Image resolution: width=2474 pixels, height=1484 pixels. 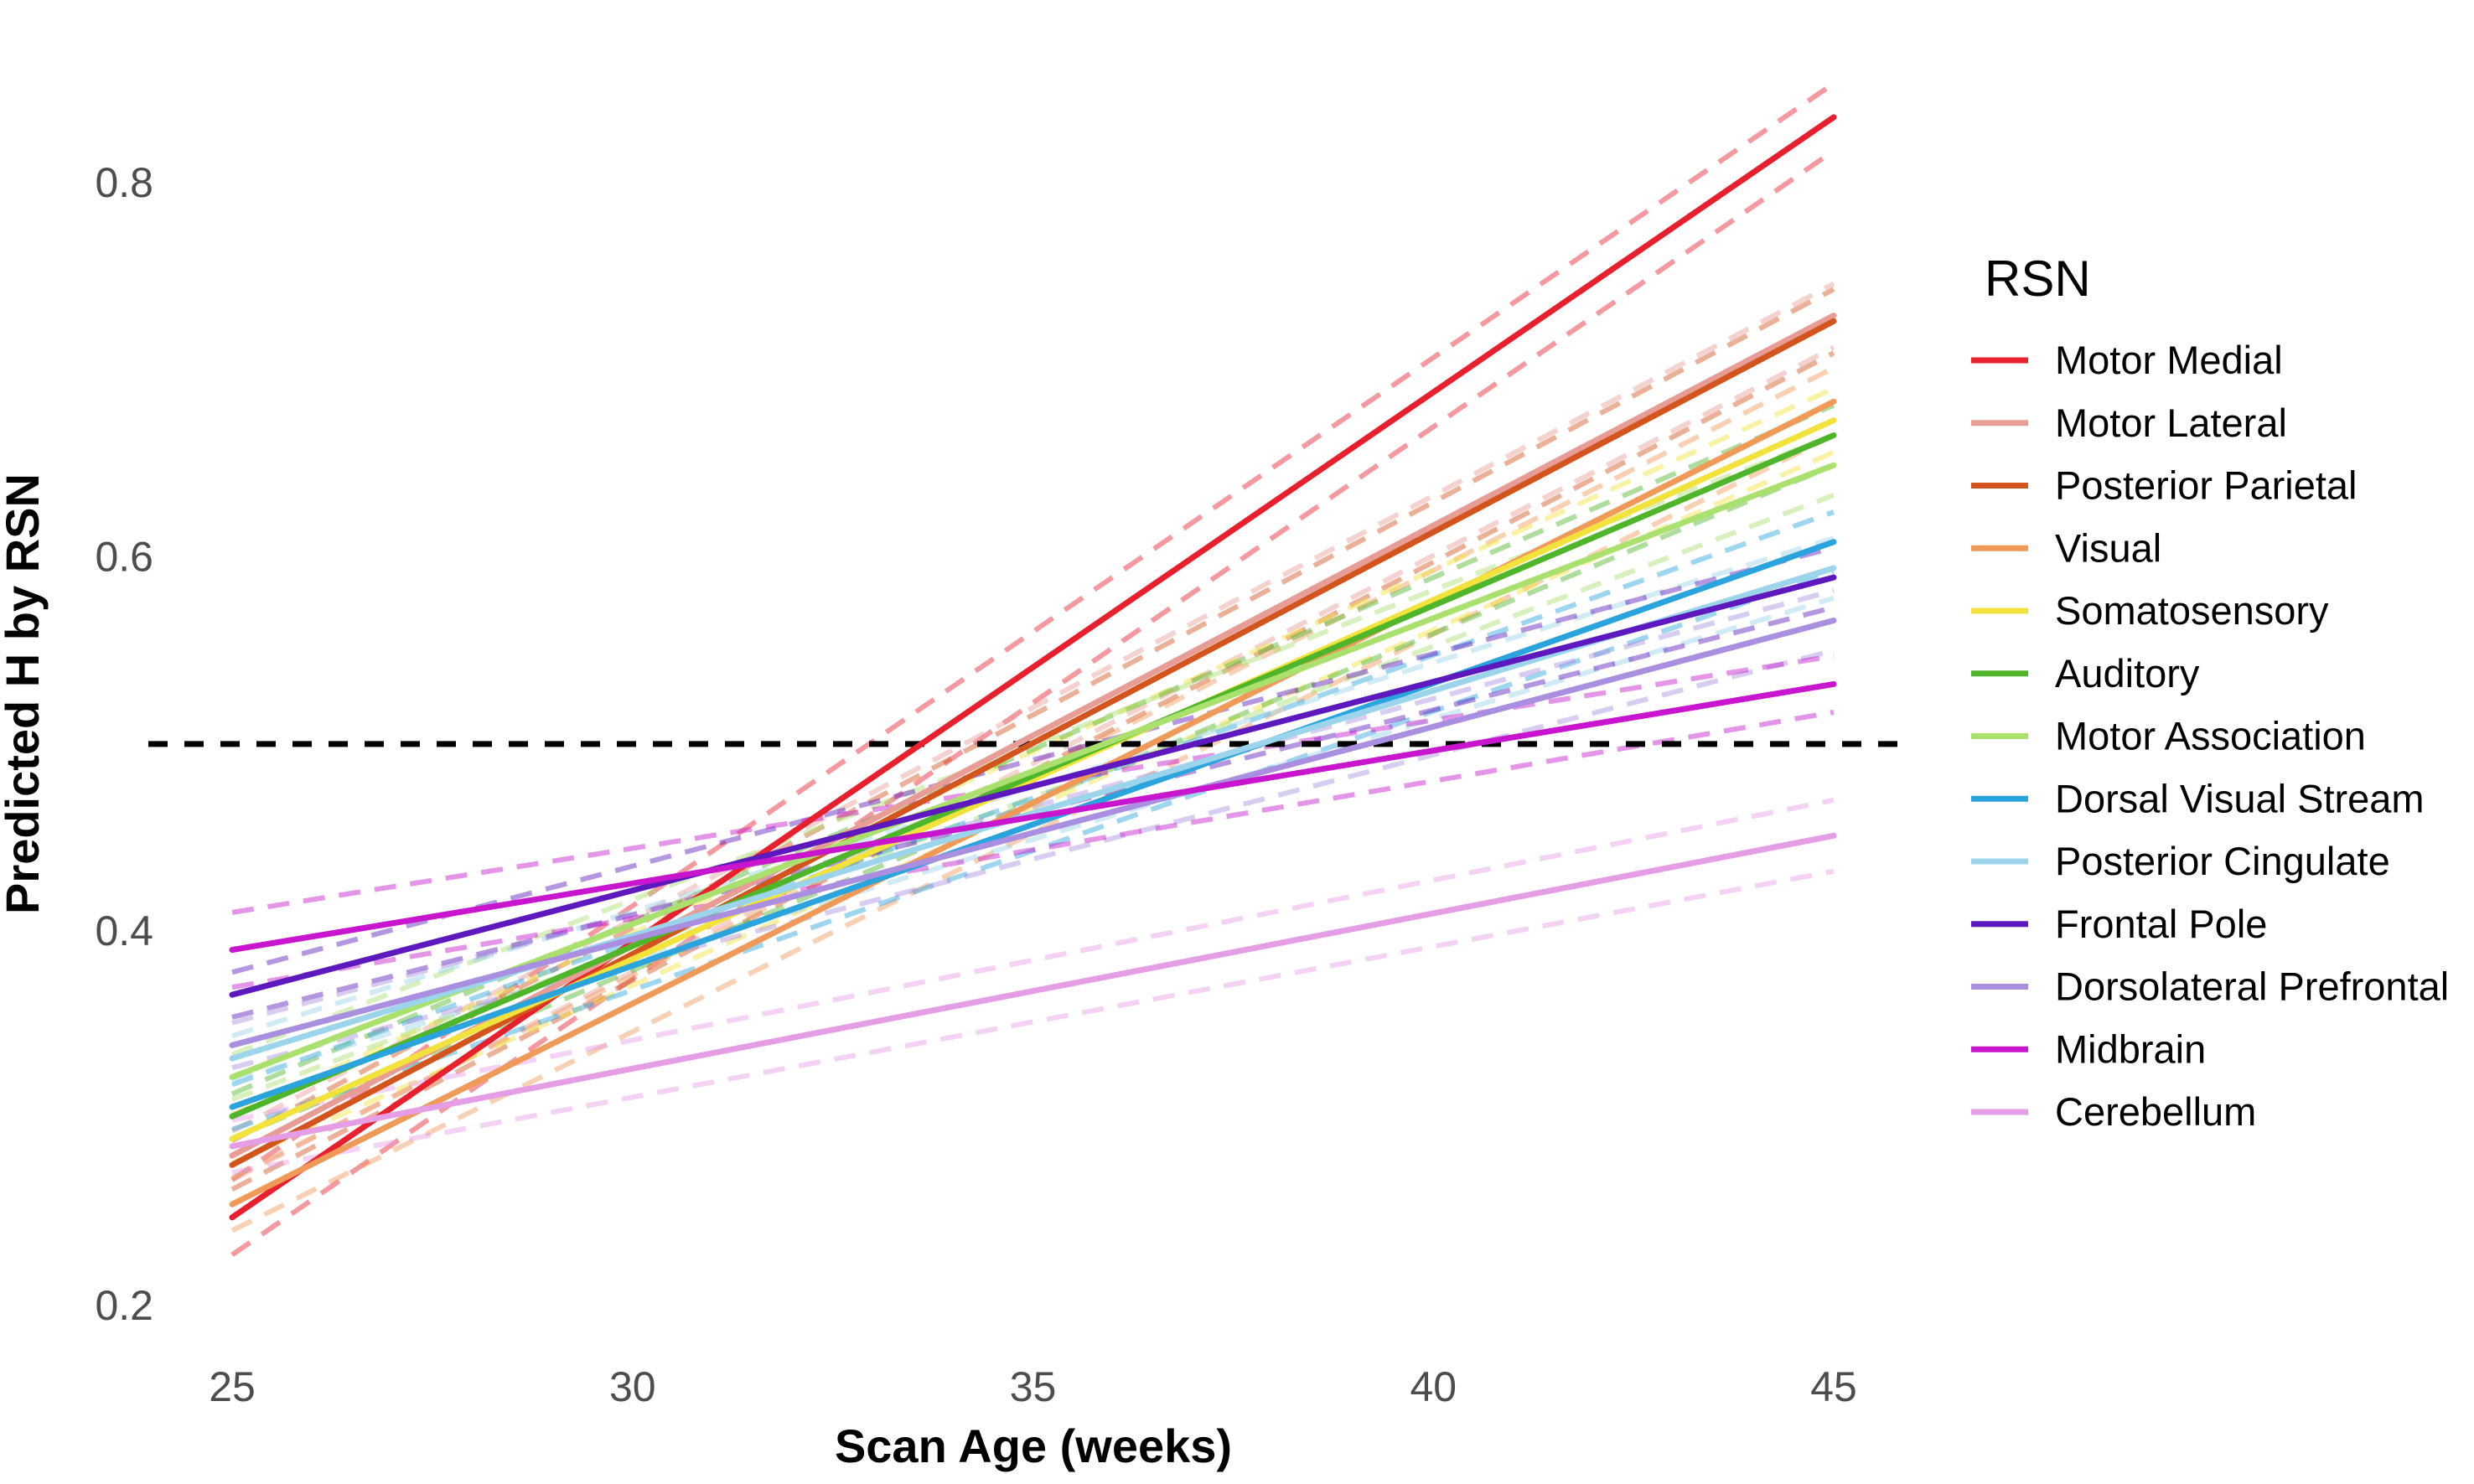 What do you see at coordinates (1033, 1022) in the screenshot?
I see `ci-lower-cerebellum` at bounding box center [1033, 1022].